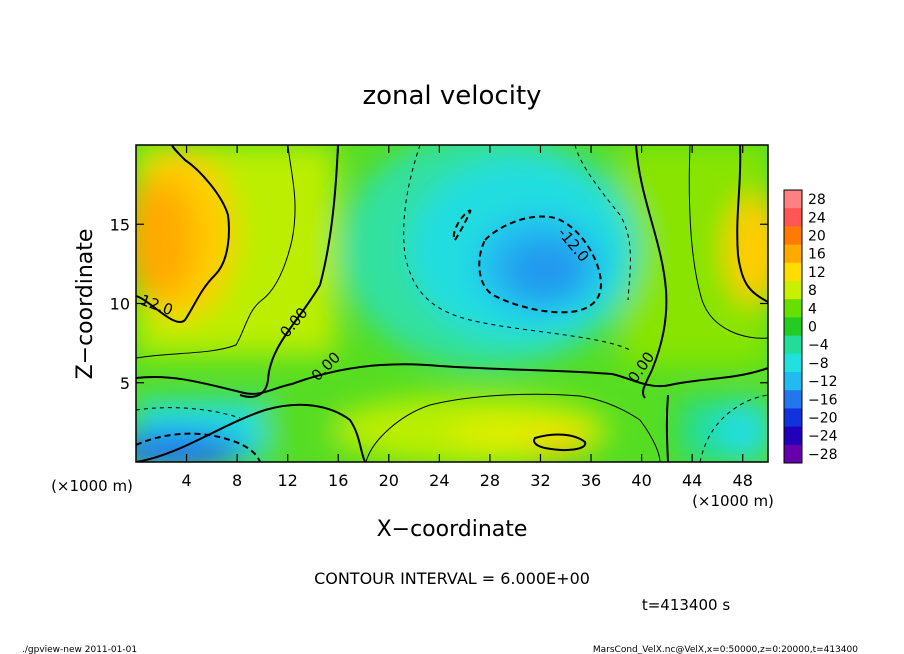 Image resolution: width=904 pixels, height=654 pixels. What do you see at coordinates (818, 346) in the screenshot?
I see `colorbar-label: −4` at bounding box center [818, 346].